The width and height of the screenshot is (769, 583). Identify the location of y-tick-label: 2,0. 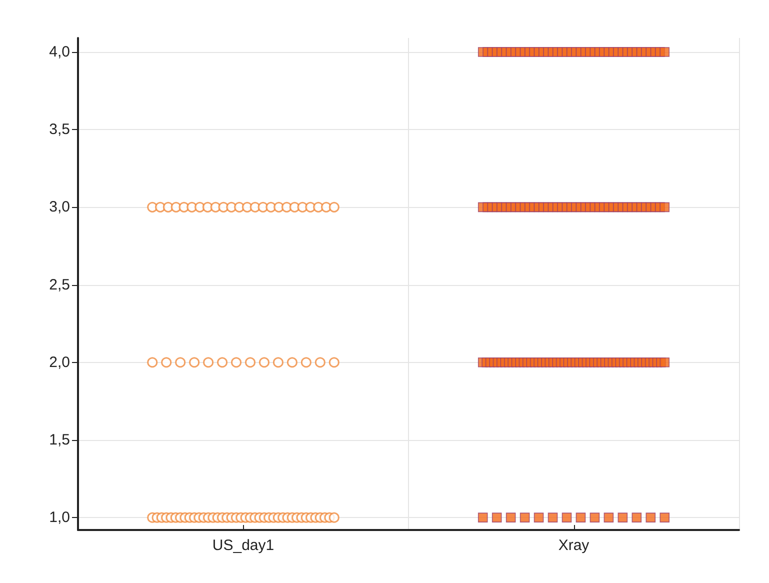
(59, 362).